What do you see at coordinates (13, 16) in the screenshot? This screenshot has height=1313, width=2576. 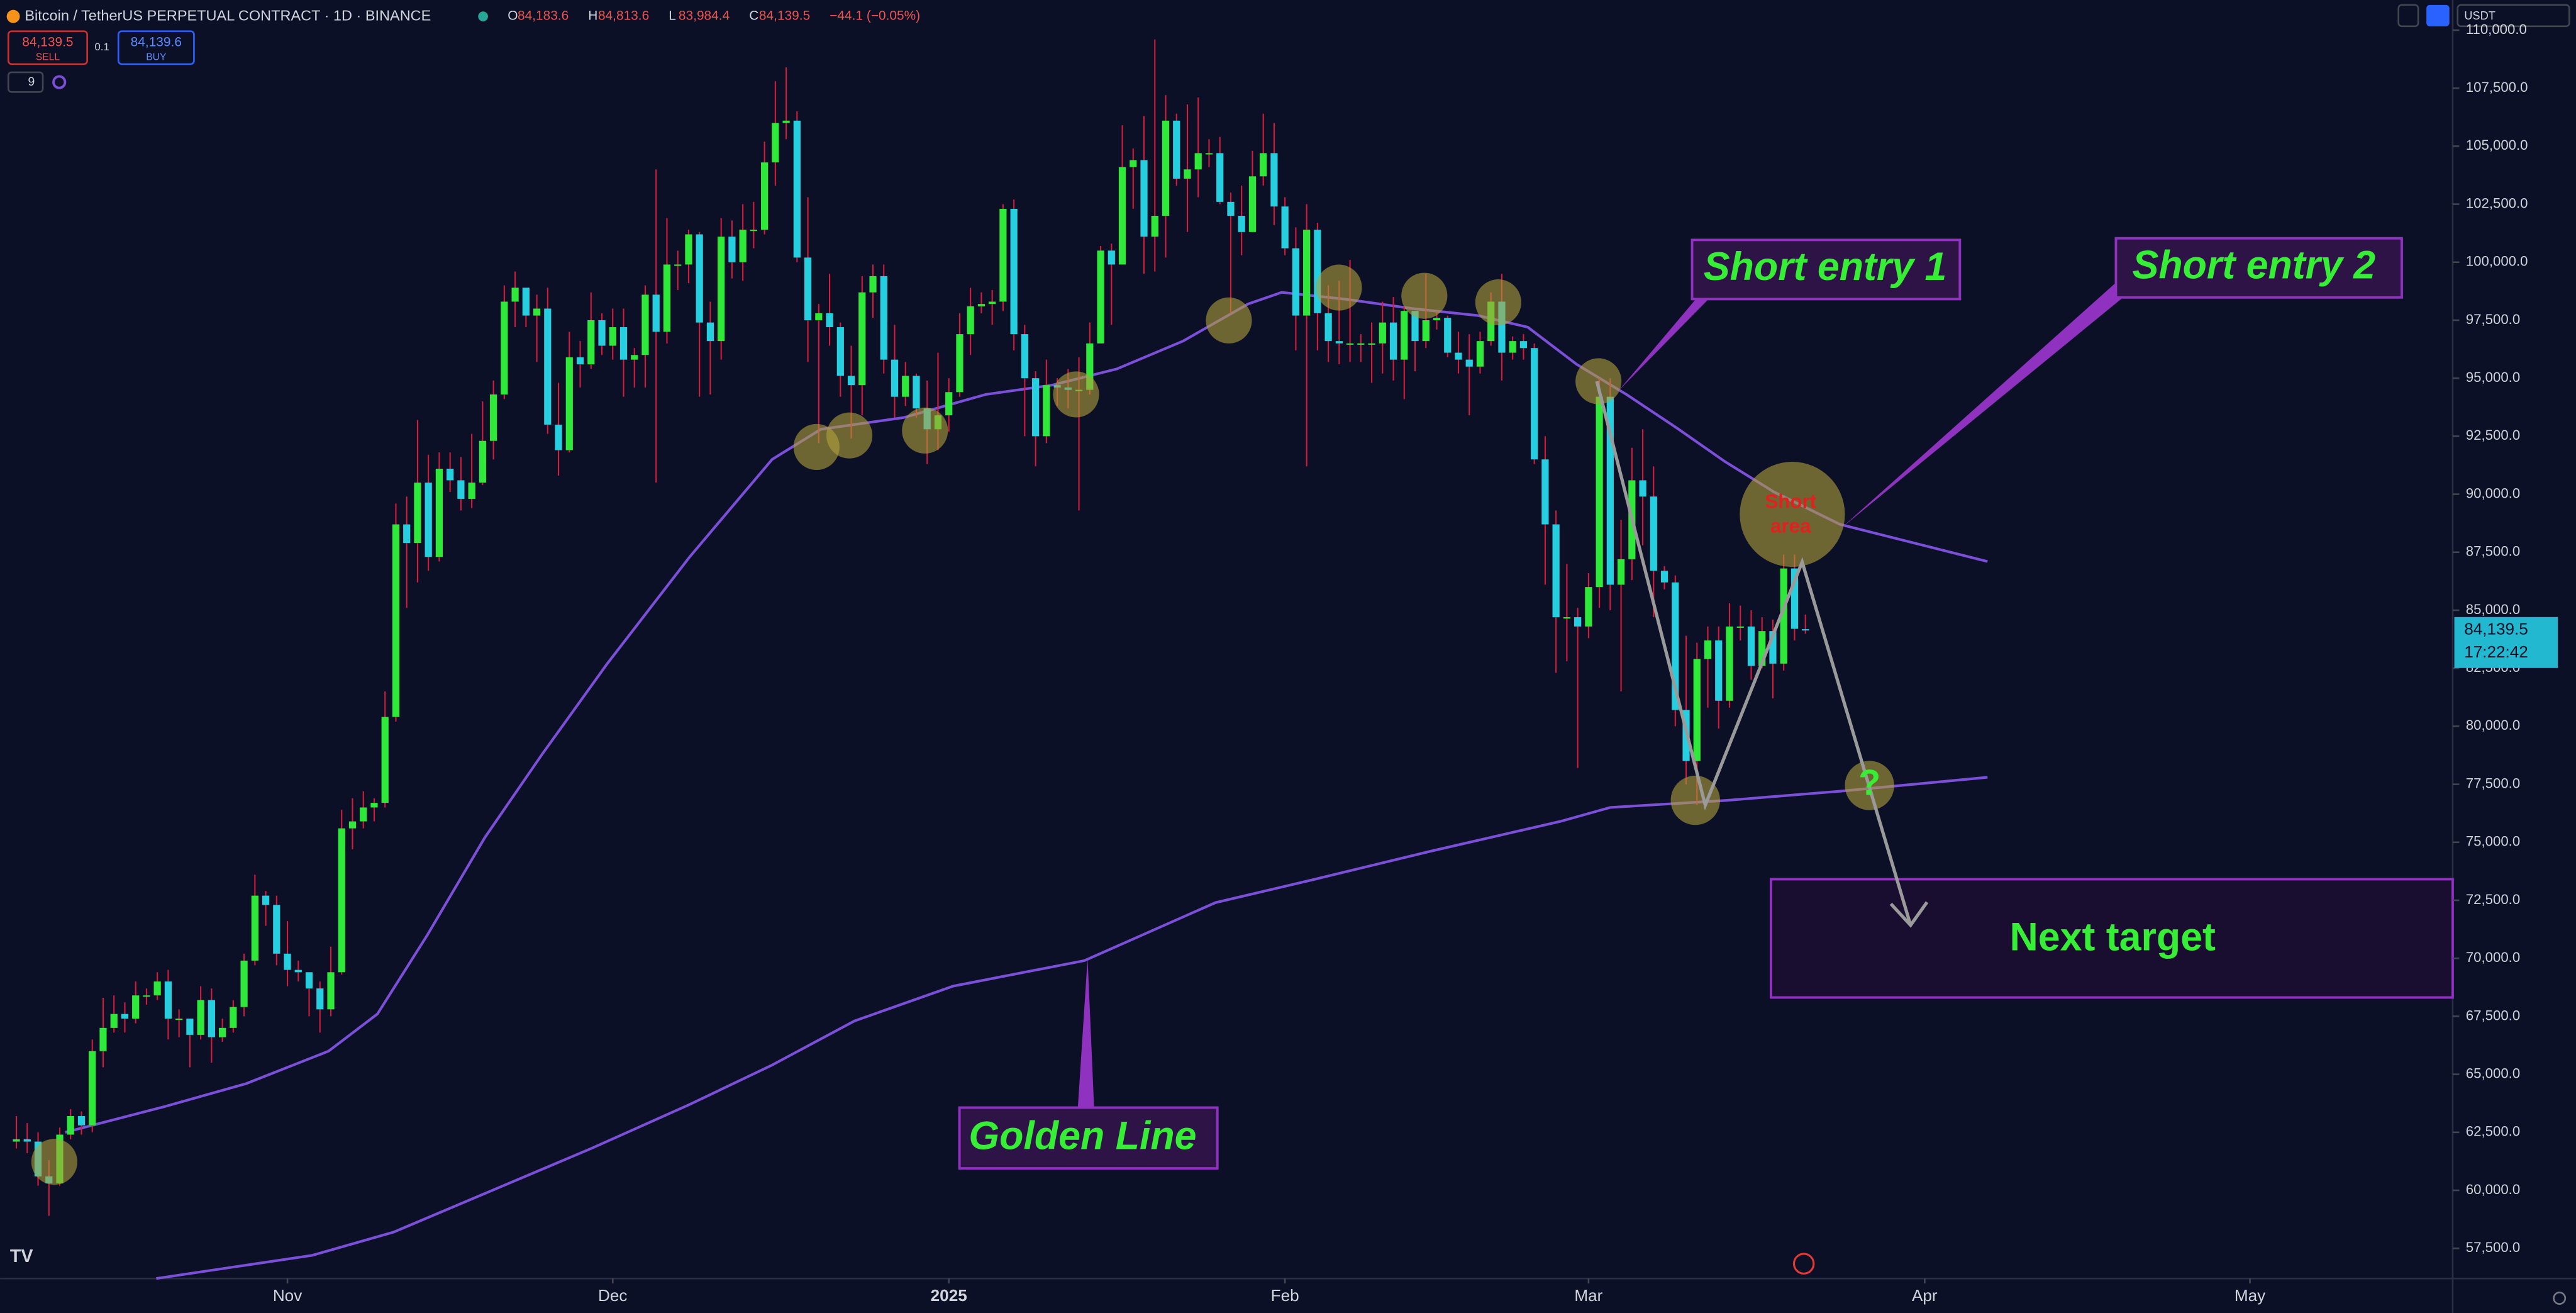 I see `symbol-icon` at bounding box center [13, 16].